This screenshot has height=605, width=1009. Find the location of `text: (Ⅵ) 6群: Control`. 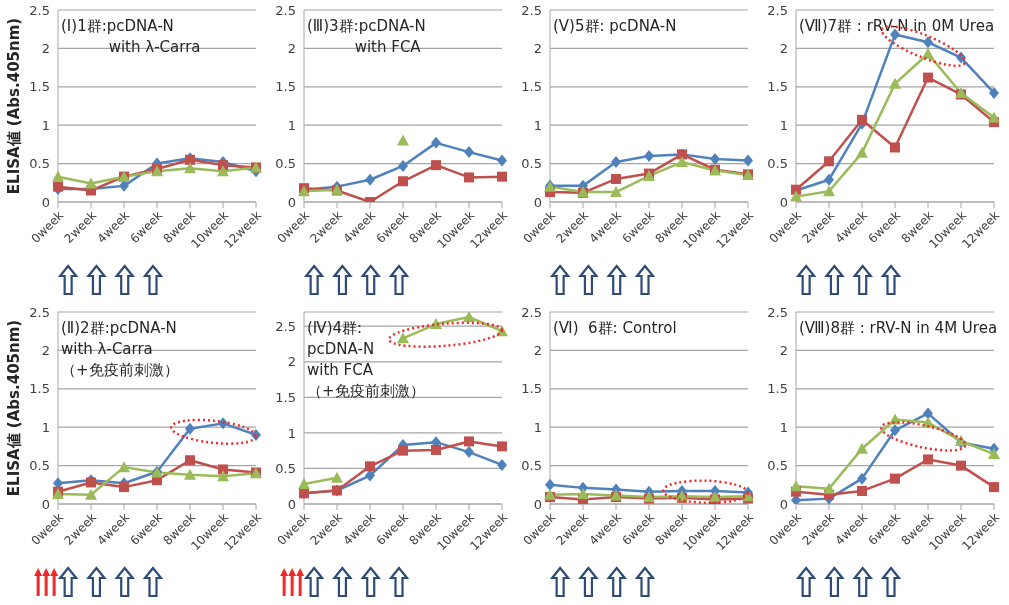

text: (Ⅵ) 6群: Control is located at coordinates (615, 328).